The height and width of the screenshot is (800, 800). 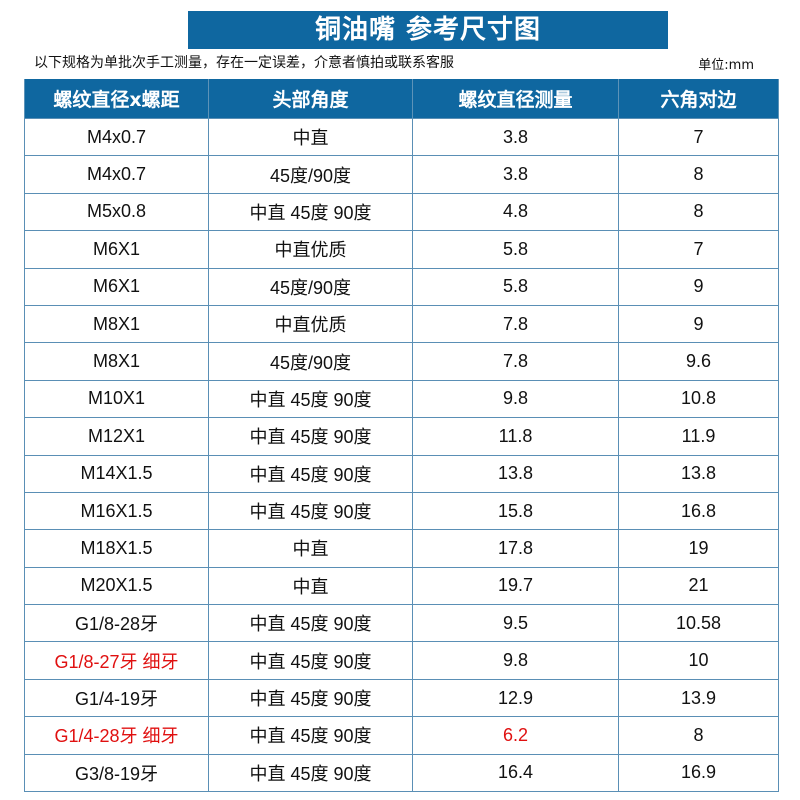 I want to click on table-row: M14X1.5 中直 45度 90度 13.8 13.8, so click(x=401, y=473).